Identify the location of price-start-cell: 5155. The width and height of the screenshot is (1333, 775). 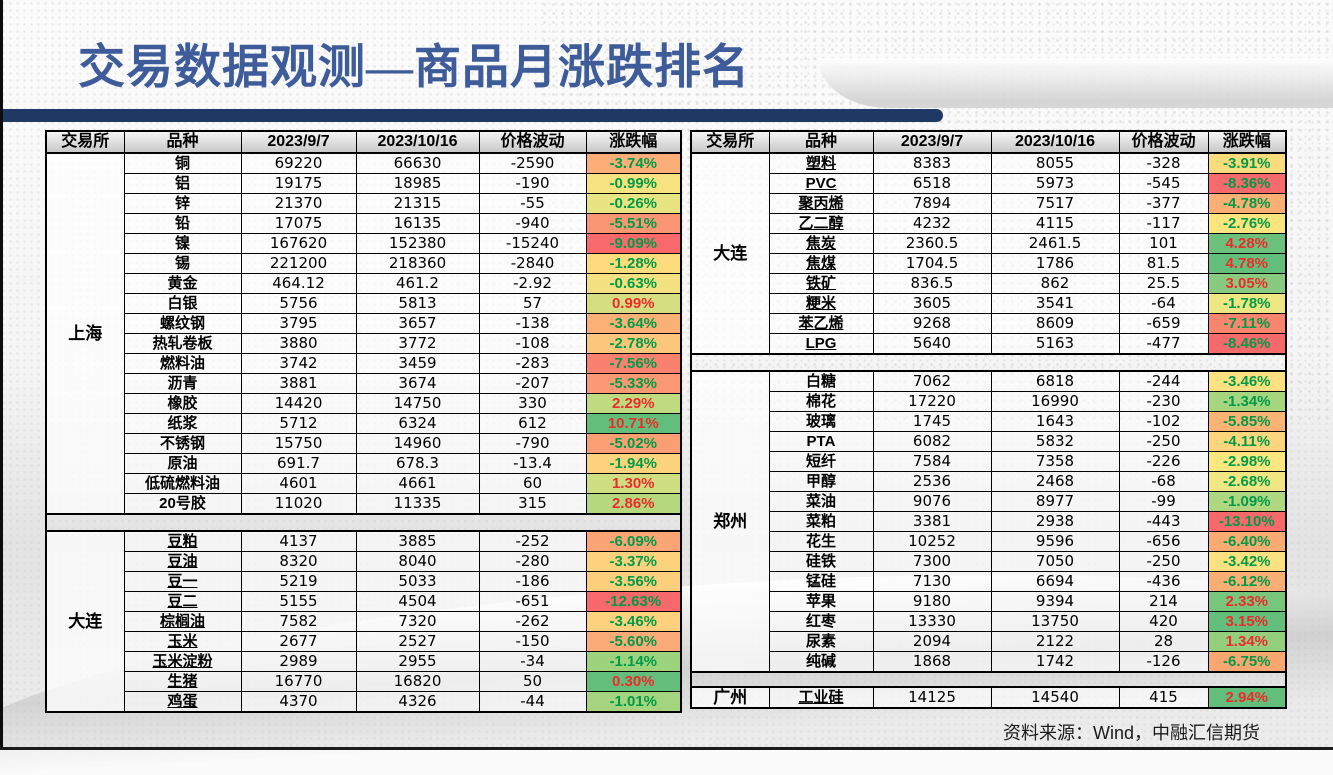
(298, 601).